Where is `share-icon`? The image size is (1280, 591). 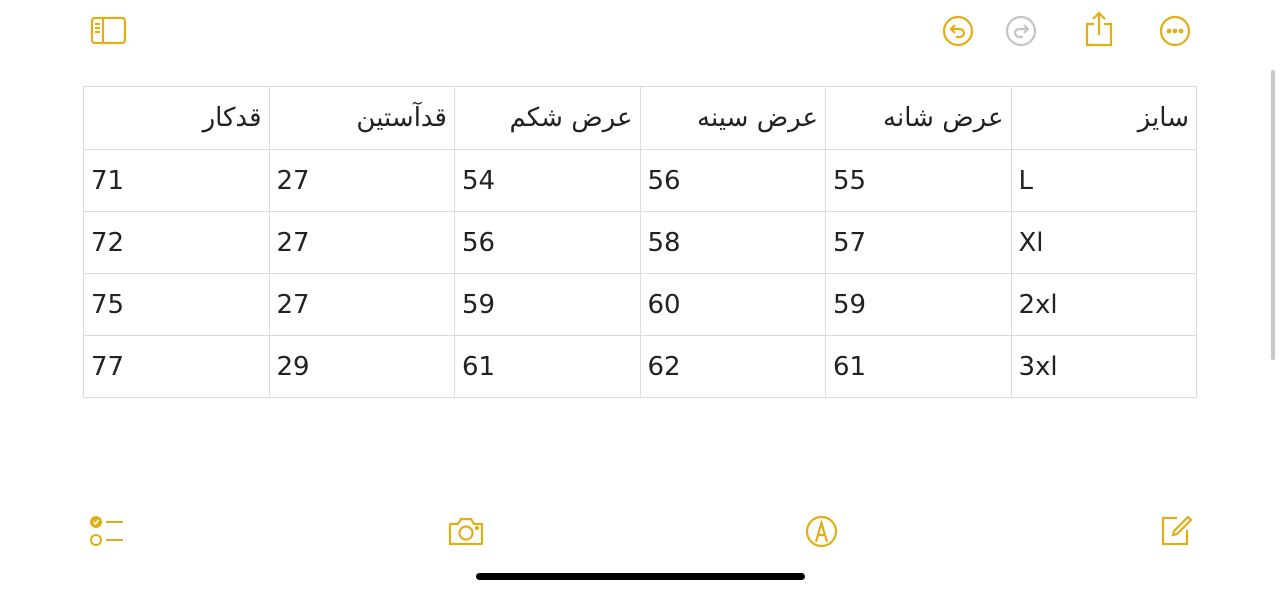
share-icon is located at coordinates (1099, 29).